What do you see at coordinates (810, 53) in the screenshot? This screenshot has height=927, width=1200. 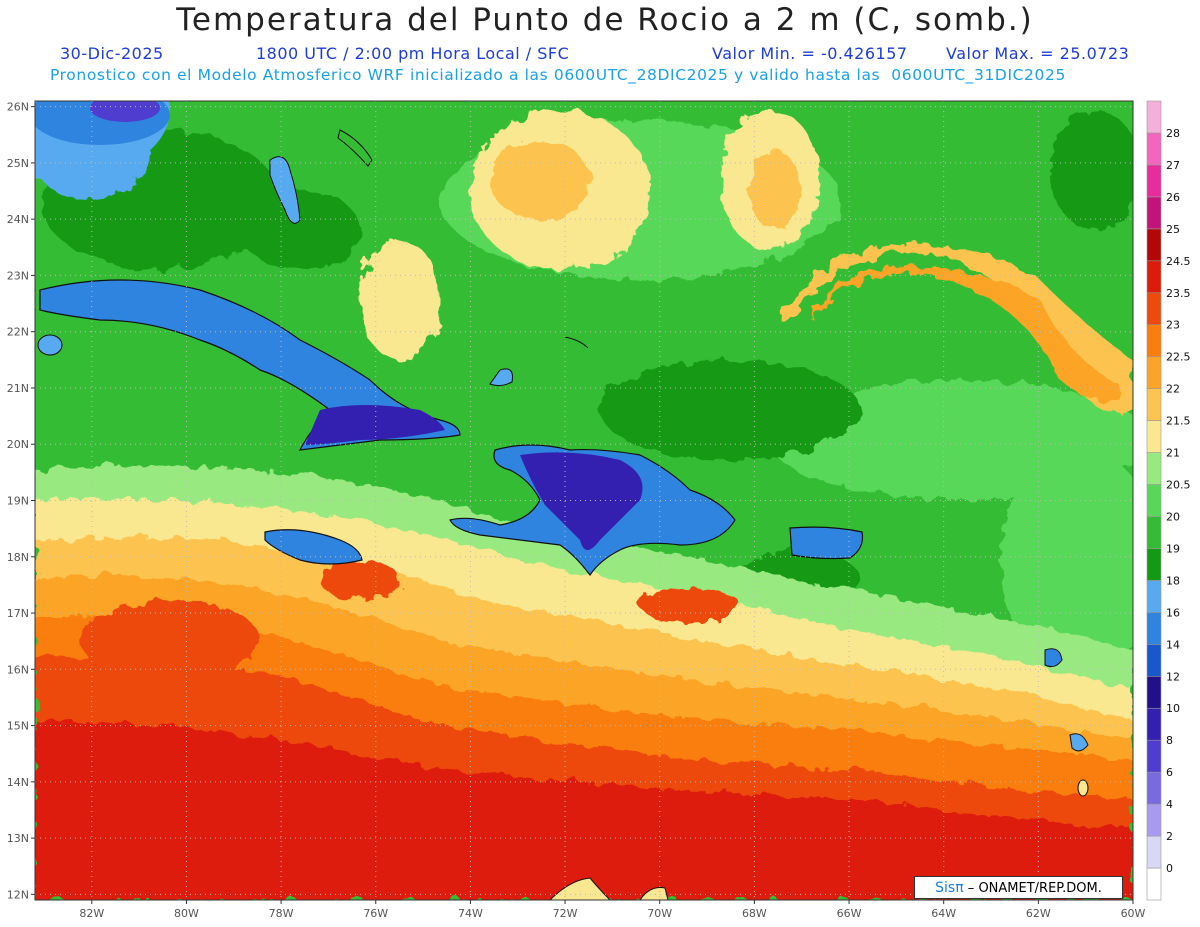 I see `min-value-label: Valor Min. = -0.426157` at bounding box center [810, 53].